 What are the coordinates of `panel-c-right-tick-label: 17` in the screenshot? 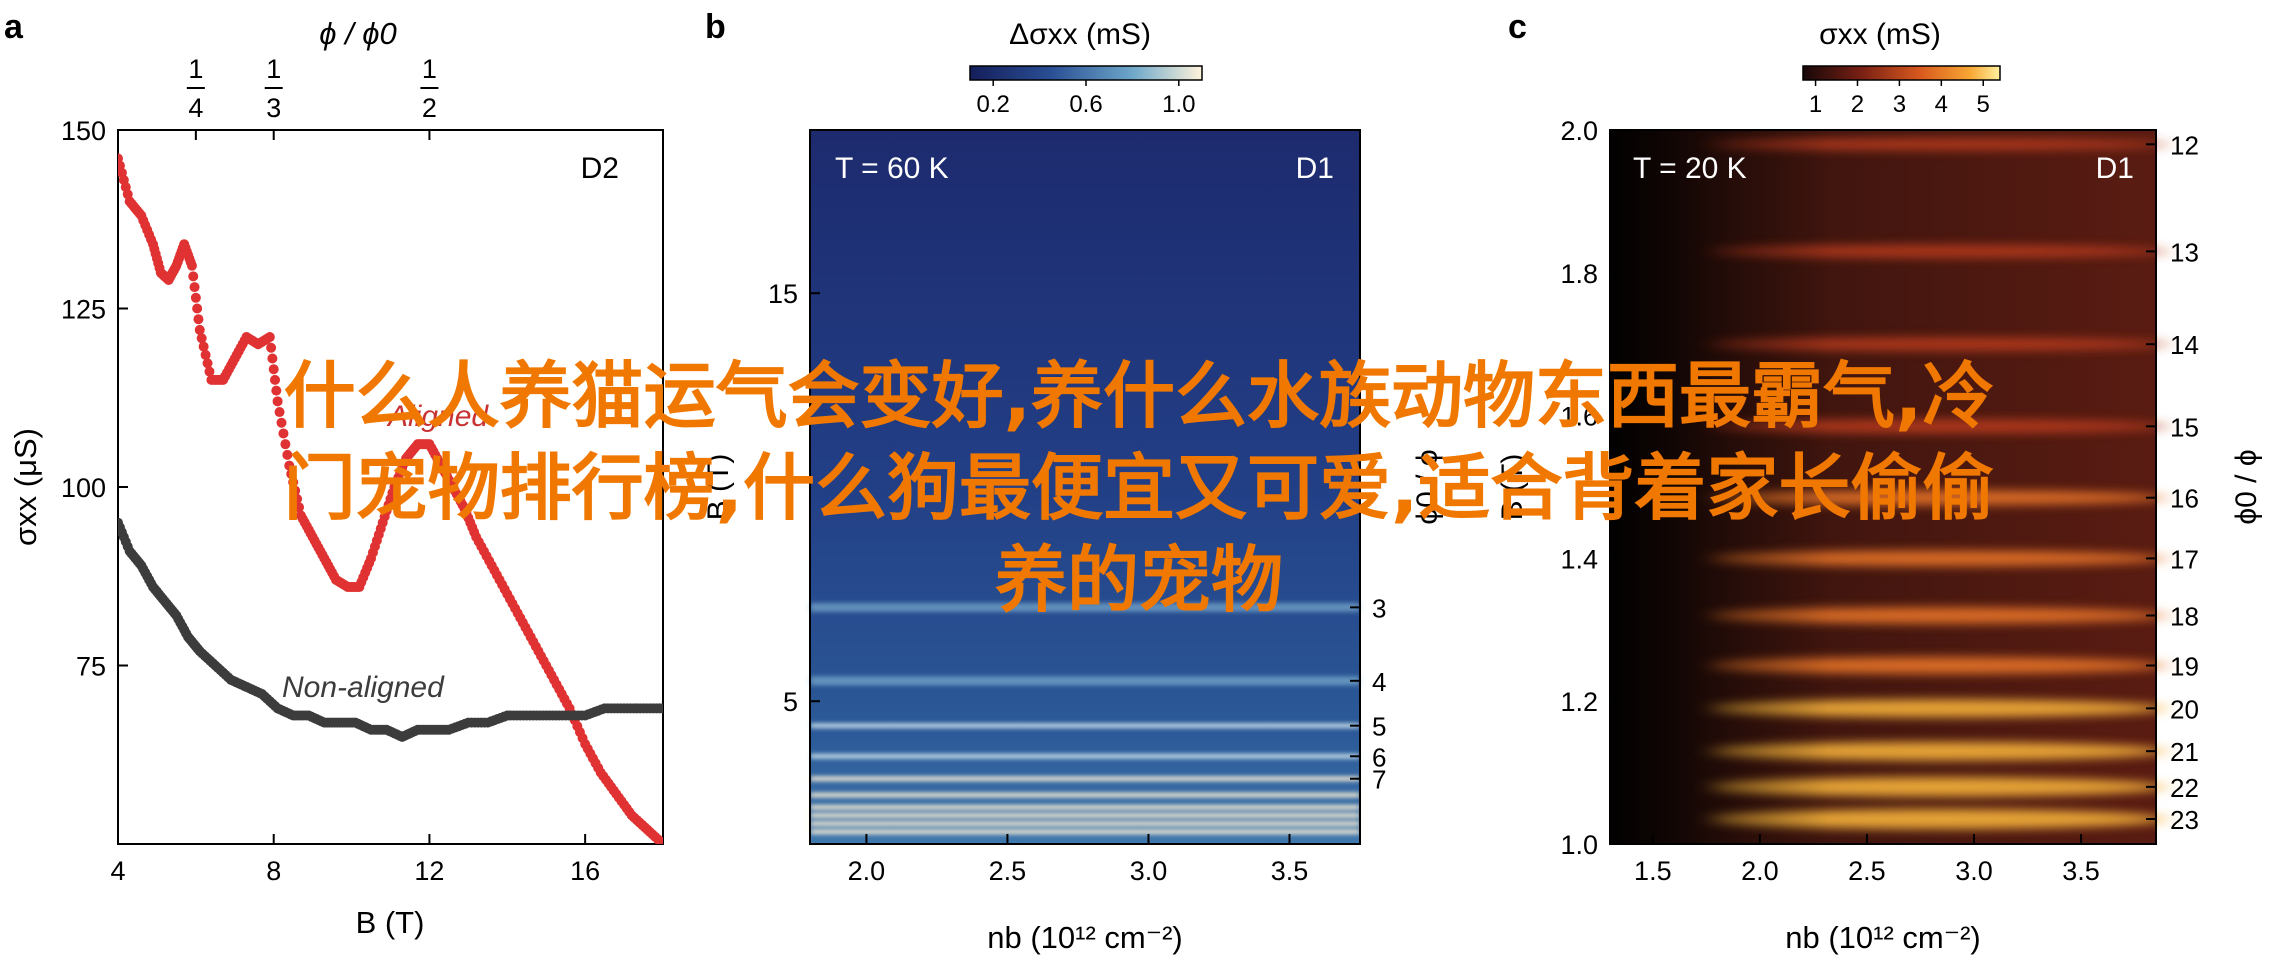 It's located at (2184, 559).